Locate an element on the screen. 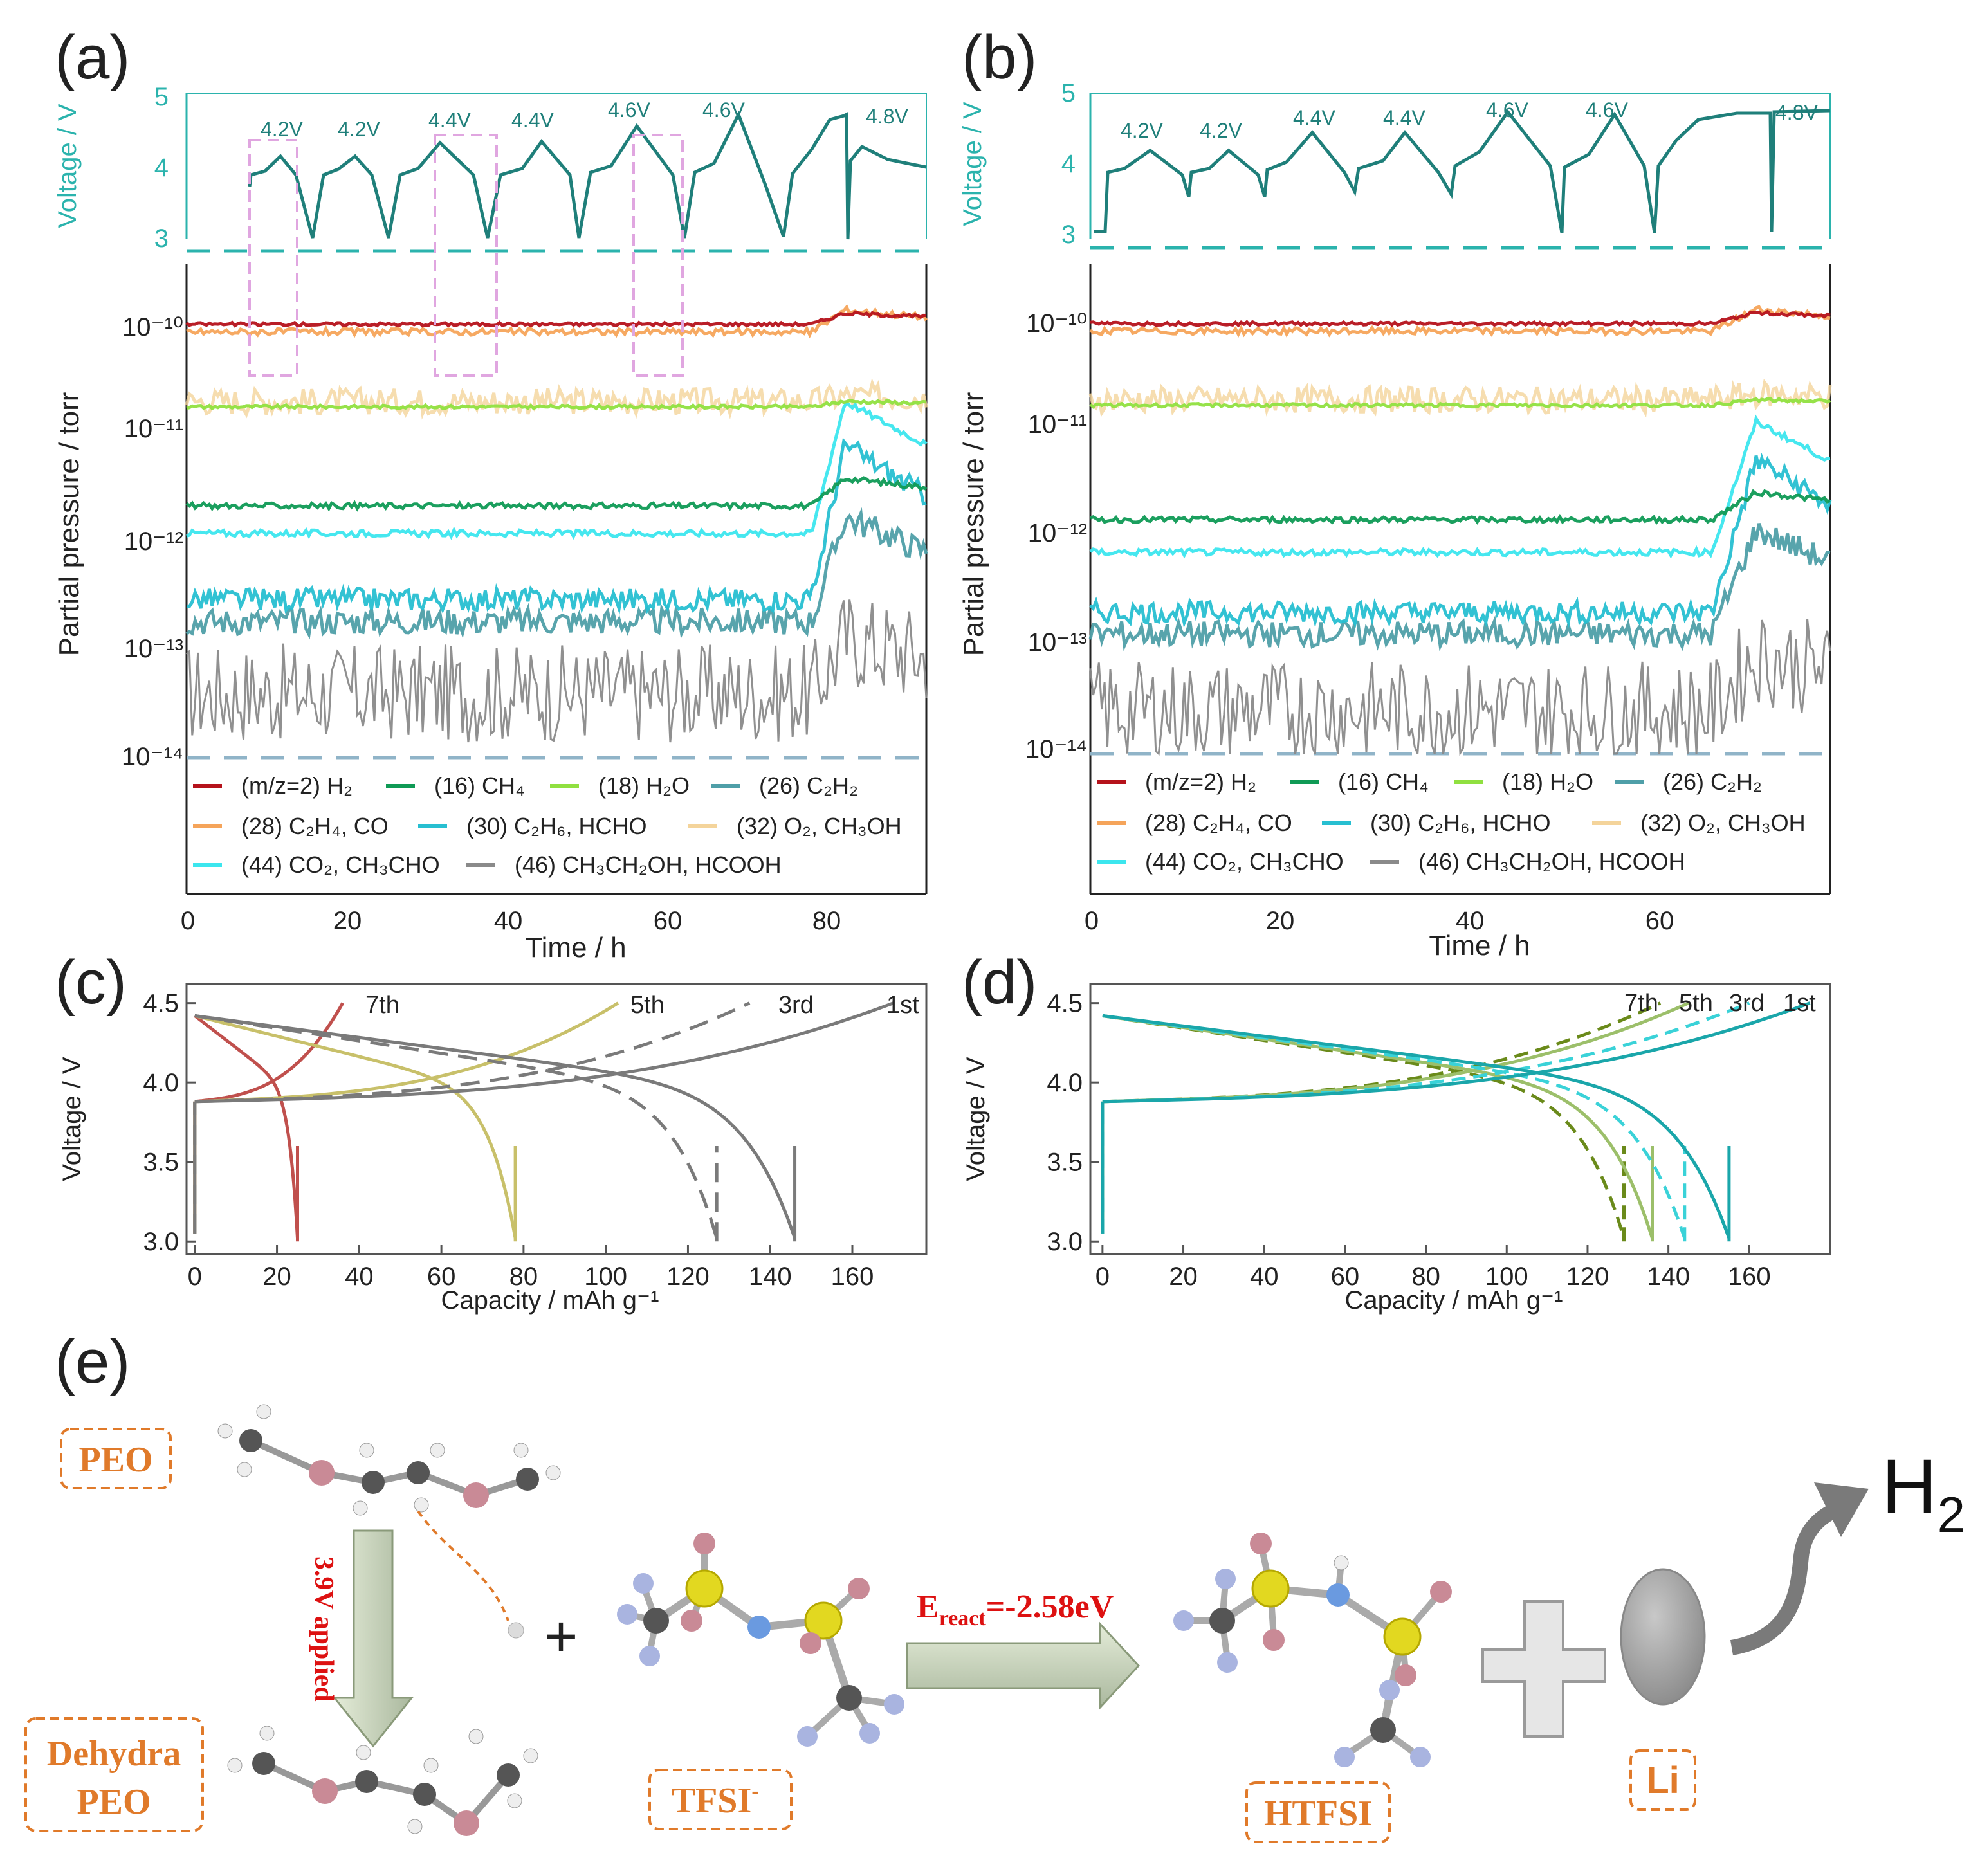 This screenshot has height=1876, width=1980. pressure-tick-b: 10⁻¹⁰ is located at coordinates (1056, 323).